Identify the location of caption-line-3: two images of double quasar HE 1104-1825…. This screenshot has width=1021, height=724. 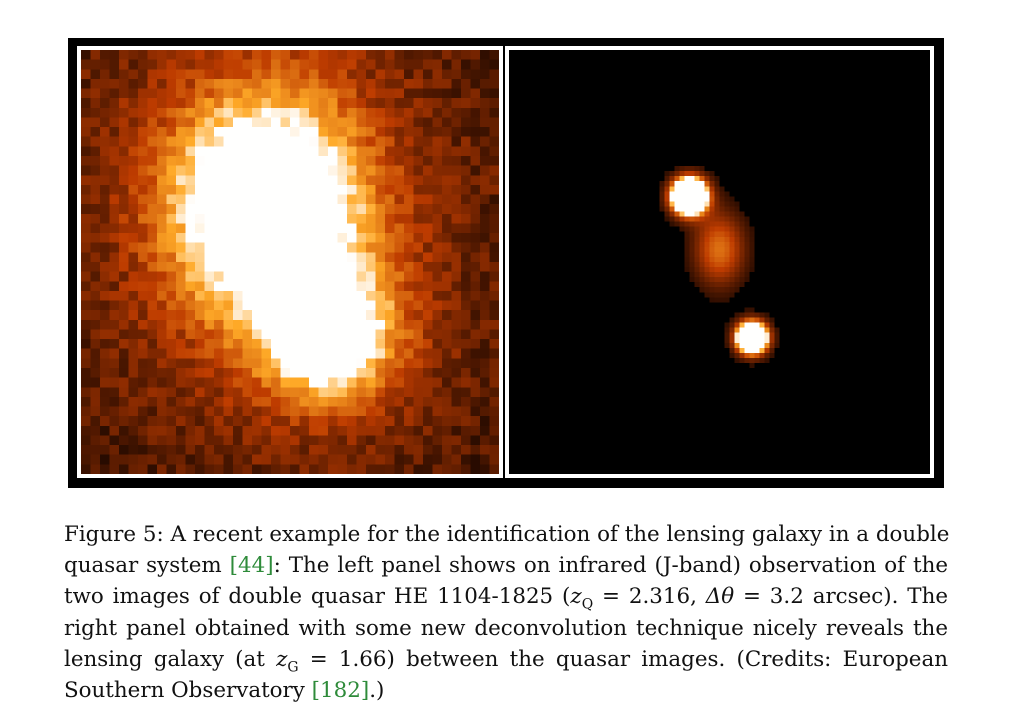
(506, 598).